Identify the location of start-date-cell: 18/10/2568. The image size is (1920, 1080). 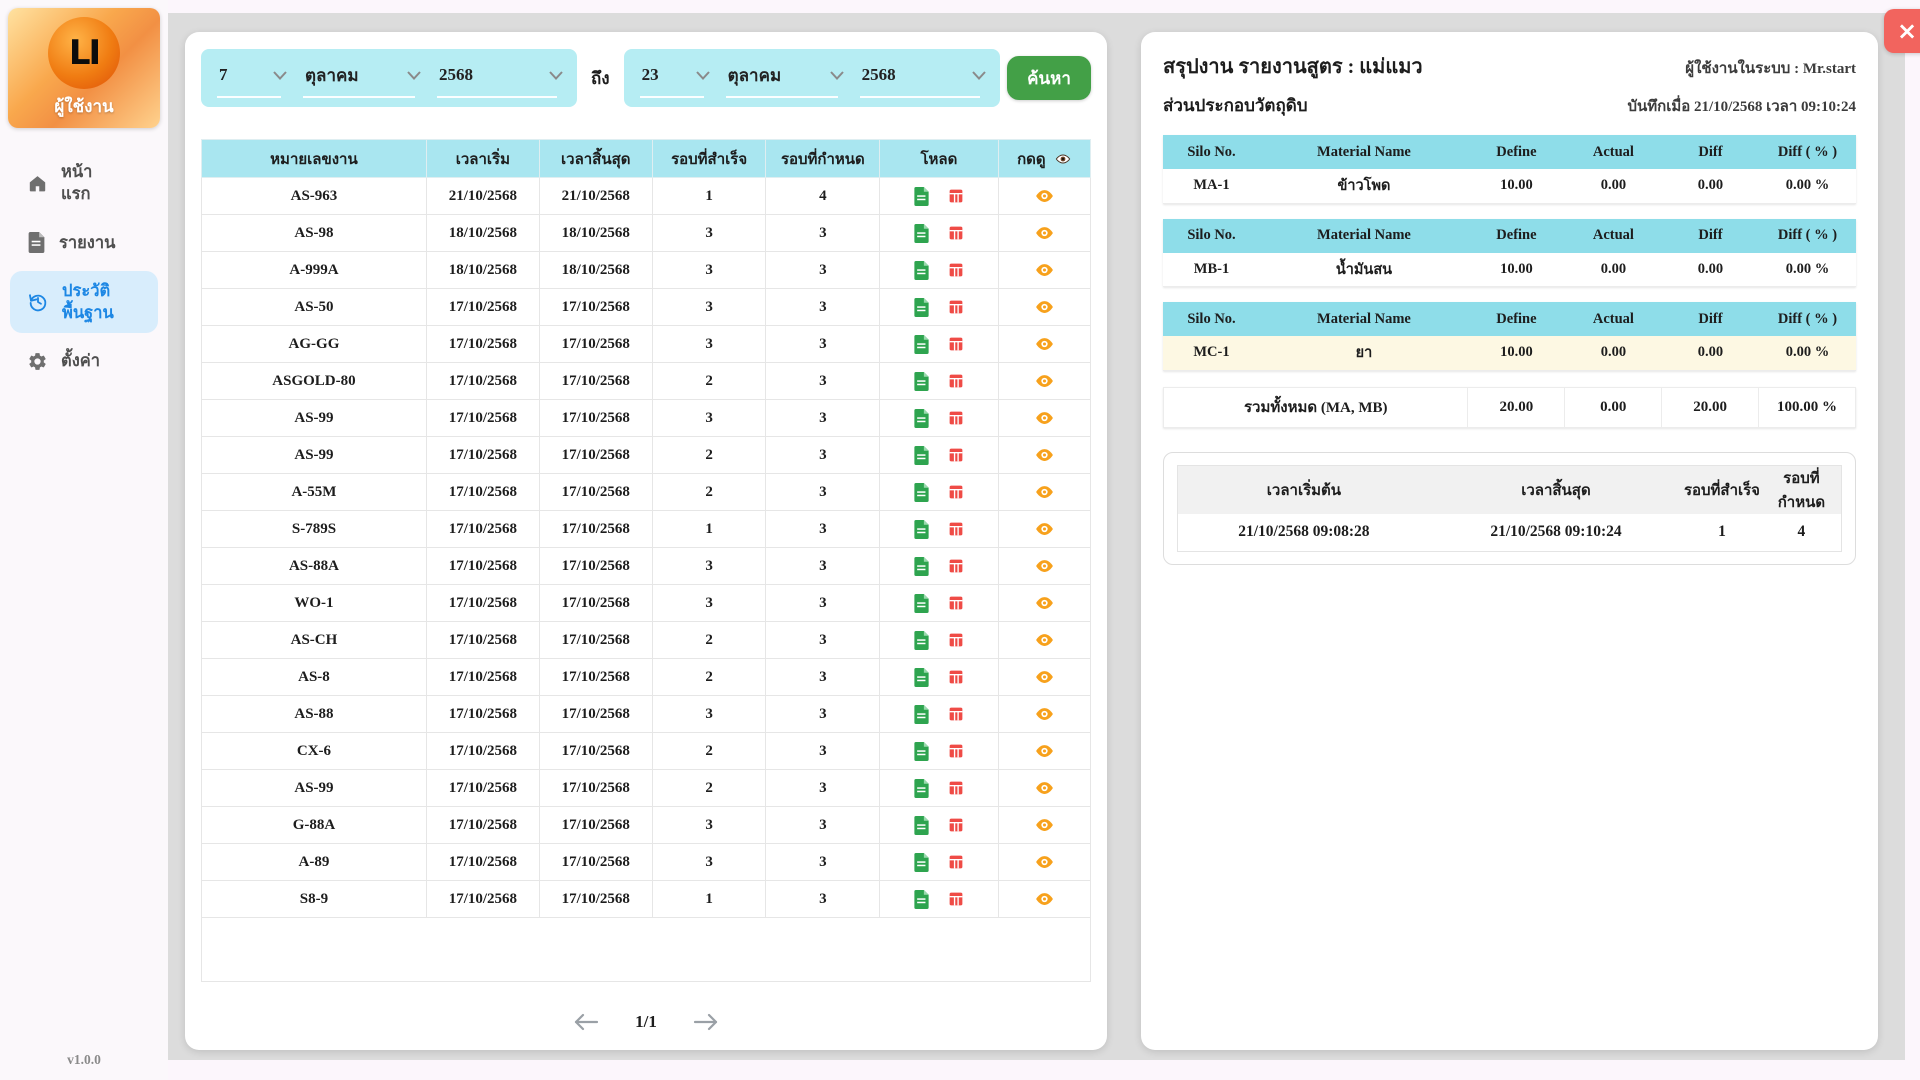
(482, 233).